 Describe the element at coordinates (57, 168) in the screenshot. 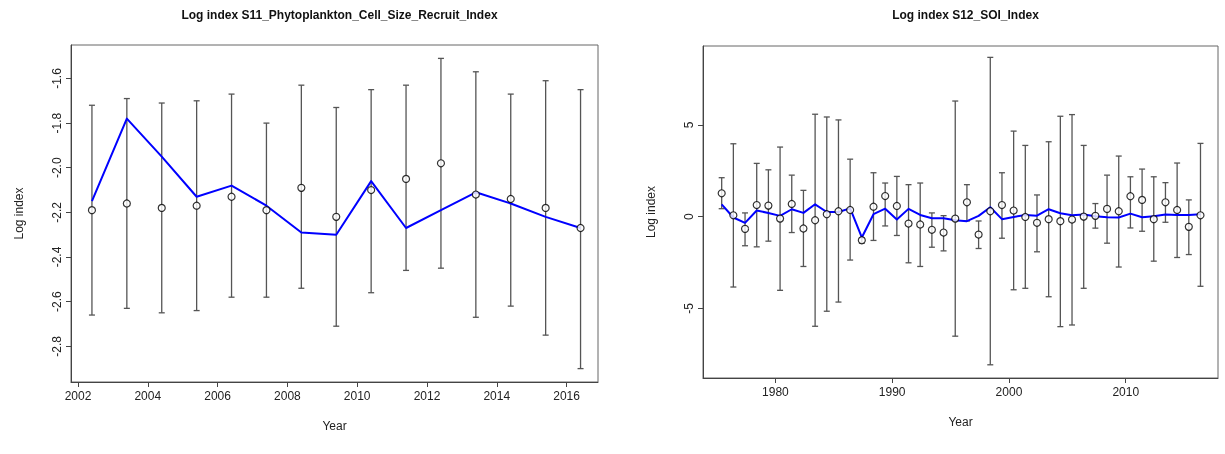

I see `y-tick-label: -2.0` at that location.